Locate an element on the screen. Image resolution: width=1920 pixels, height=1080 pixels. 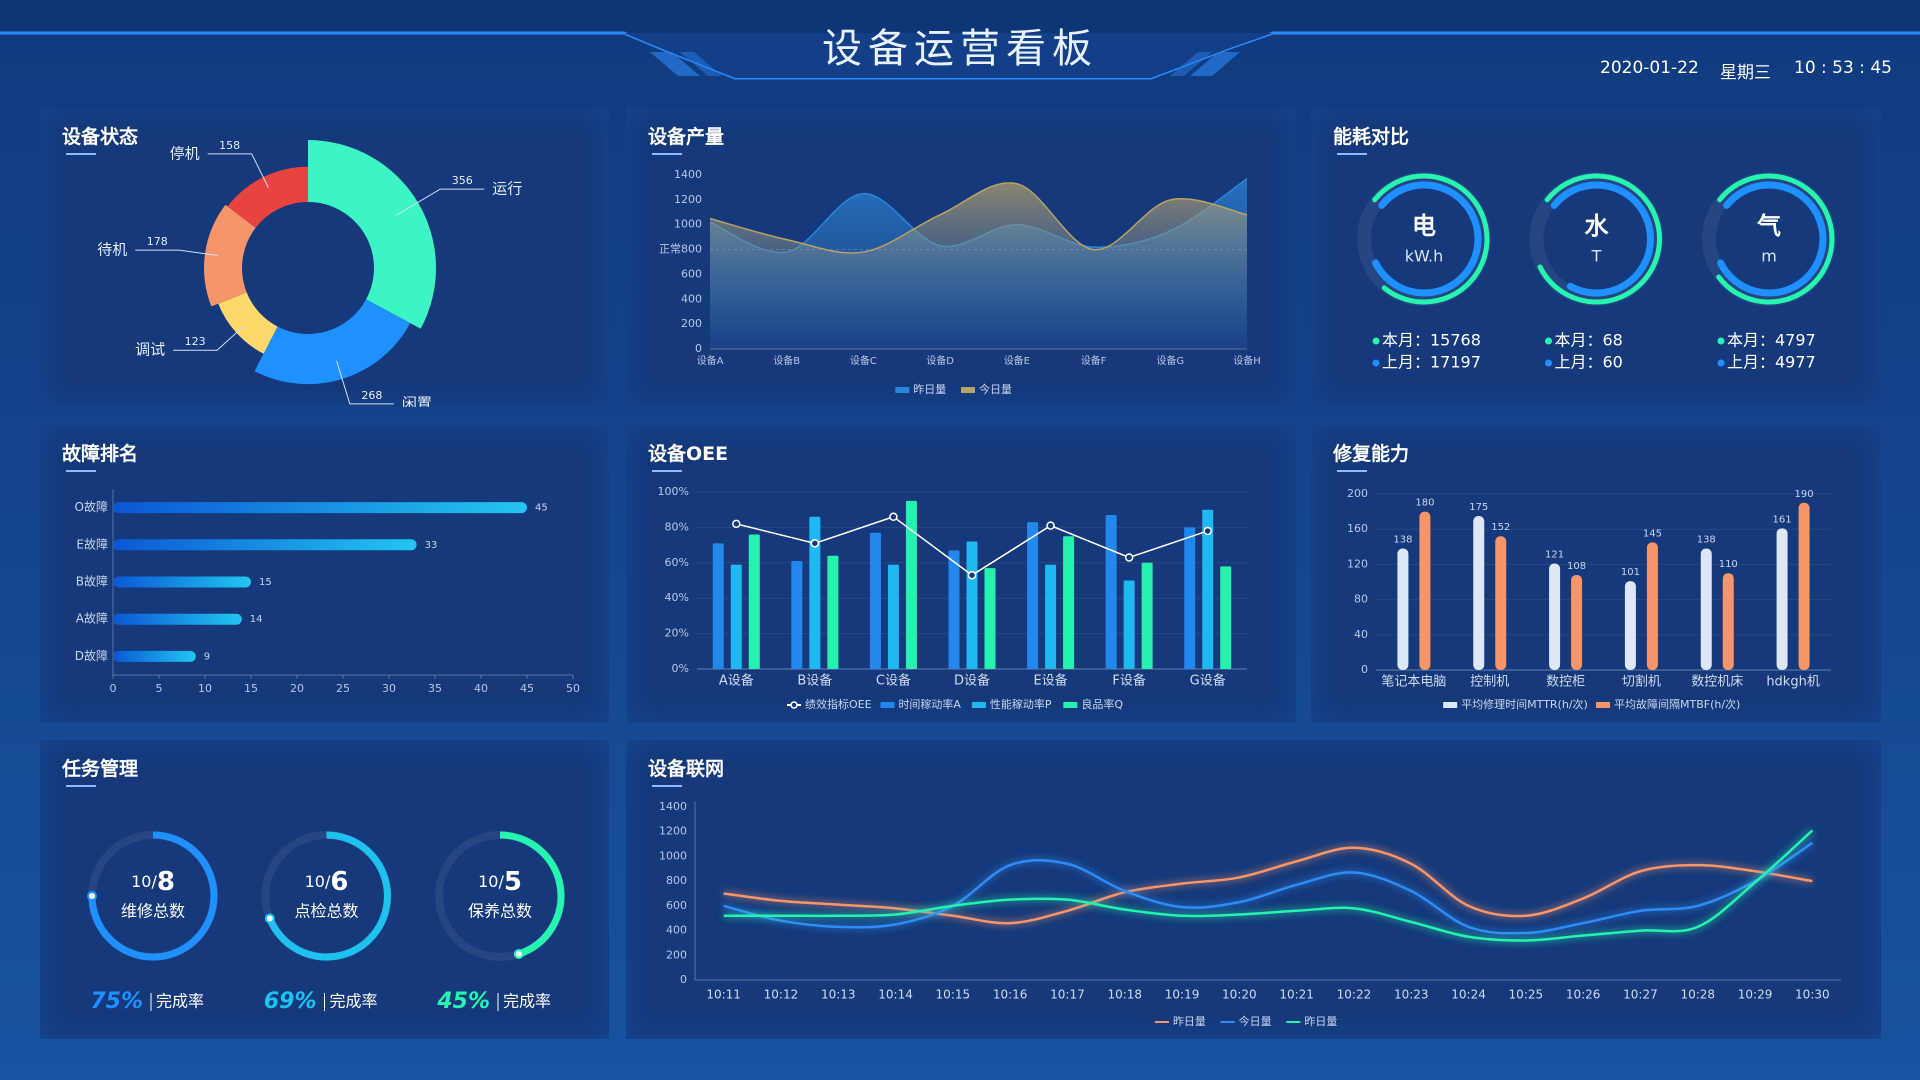
x-tick-label: 10:30 is located at coordinates (1812, 995).